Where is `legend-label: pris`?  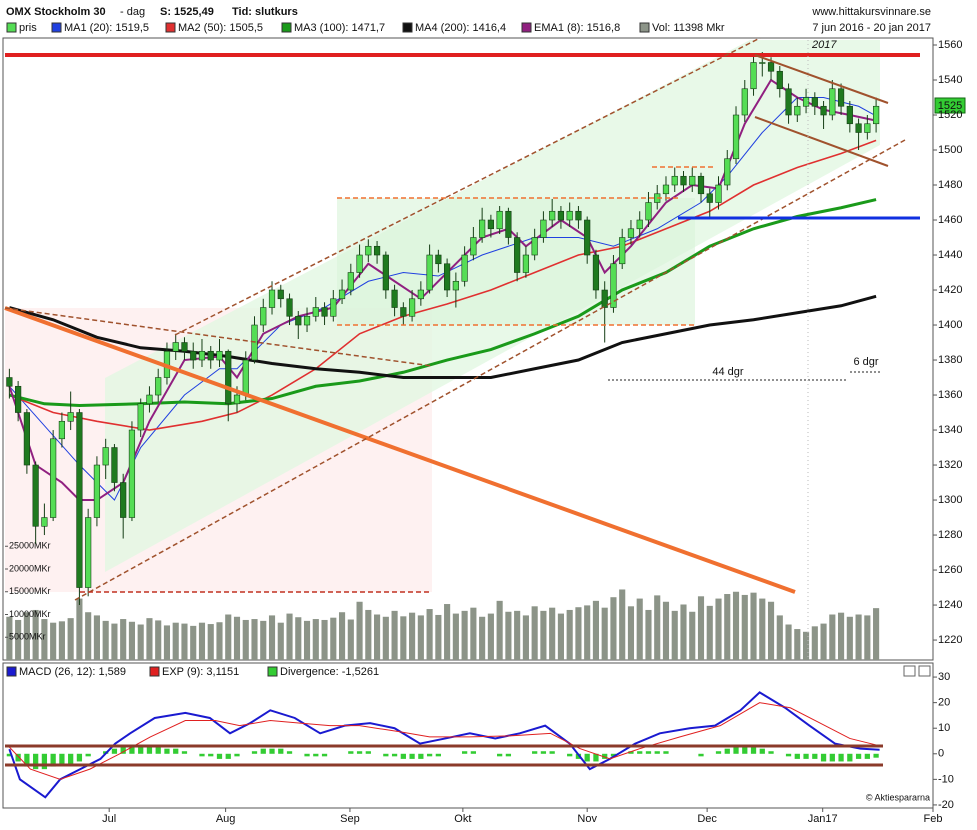 legend-label: pris is located at coordinates (28, 28).